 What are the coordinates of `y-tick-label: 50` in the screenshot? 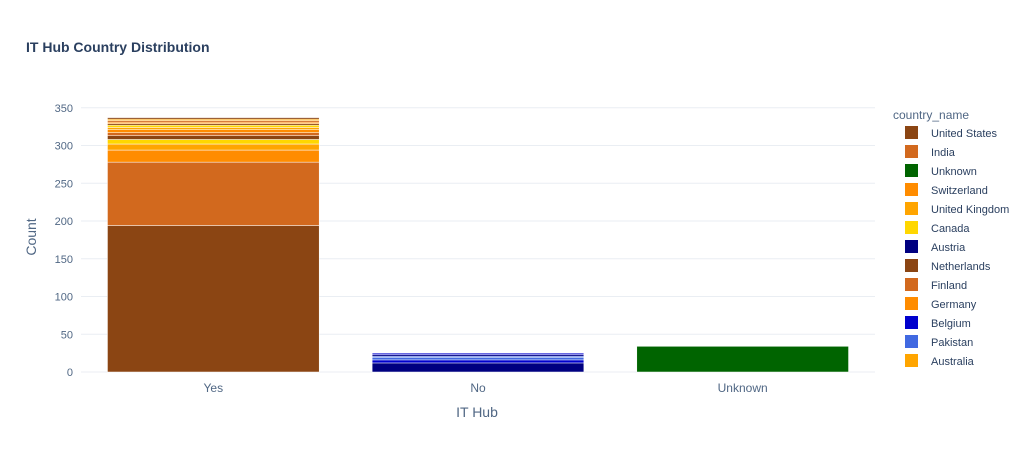 It's located at (67, 335).